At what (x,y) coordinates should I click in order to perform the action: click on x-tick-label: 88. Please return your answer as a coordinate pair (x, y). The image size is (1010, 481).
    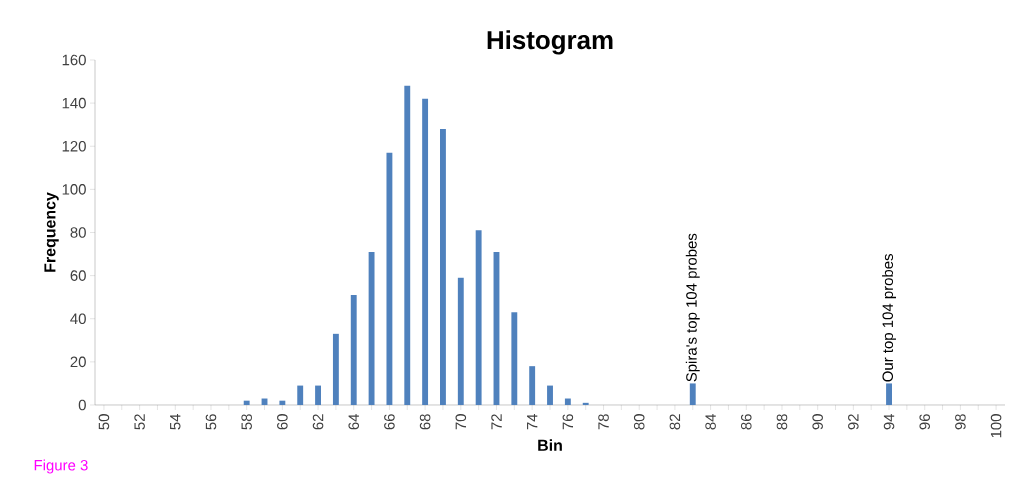
    Looking at the image, I should click on (782, 422).